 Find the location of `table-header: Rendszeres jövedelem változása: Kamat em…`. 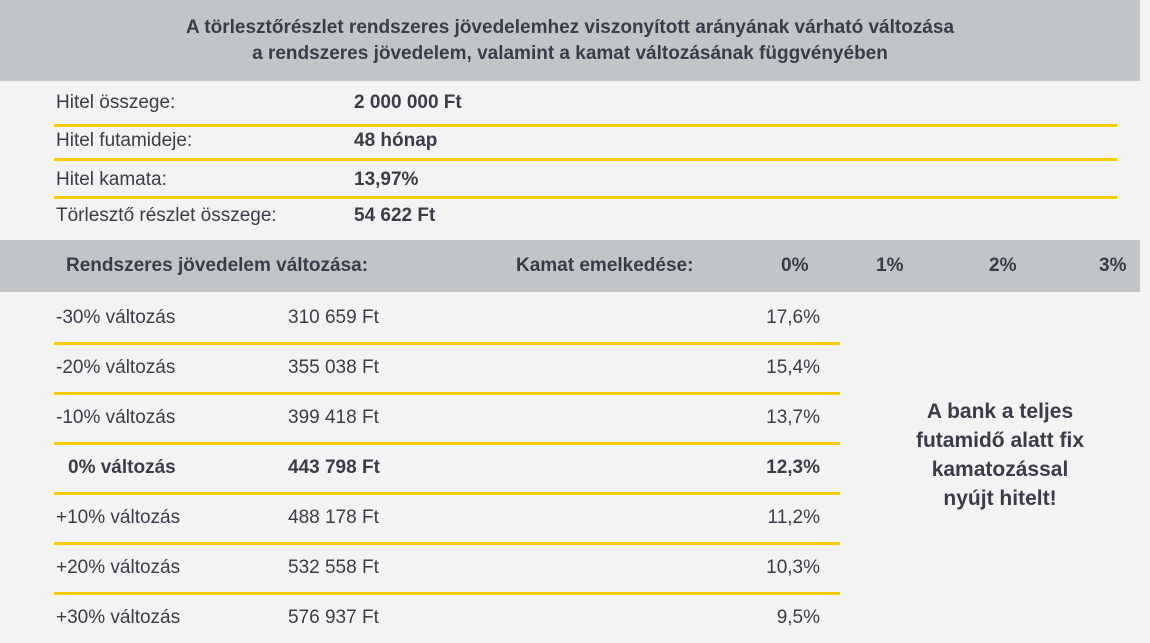

table-header: Rendszeres jövedelem változása: Kamat em… is located at coordinates (570, 266).